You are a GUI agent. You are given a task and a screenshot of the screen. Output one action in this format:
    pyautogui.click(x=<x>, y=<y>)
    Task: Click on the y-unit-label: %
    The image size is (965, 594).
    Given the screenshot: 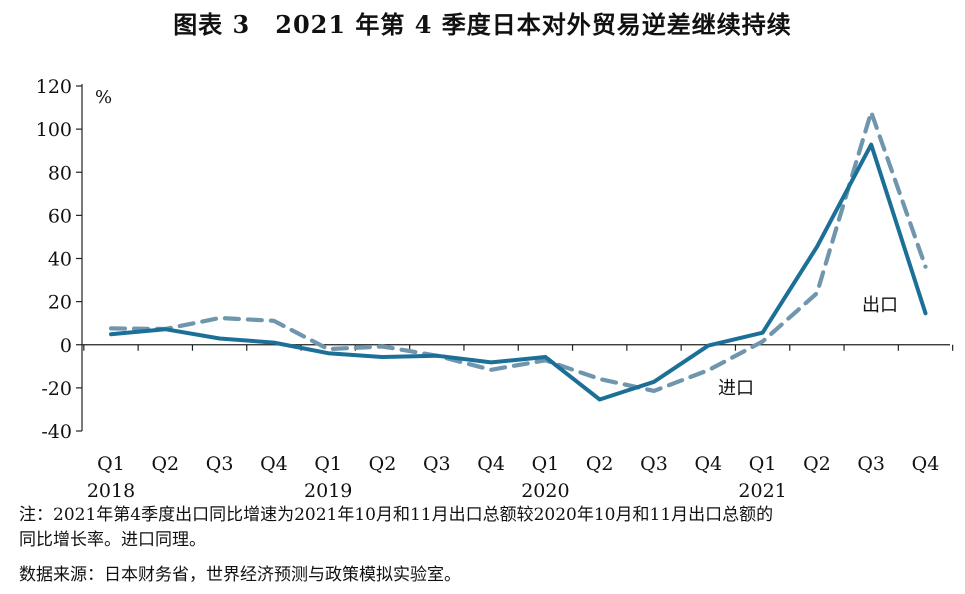 What is the action you would take?
    pyautogui.click(x=103, y=97)
    